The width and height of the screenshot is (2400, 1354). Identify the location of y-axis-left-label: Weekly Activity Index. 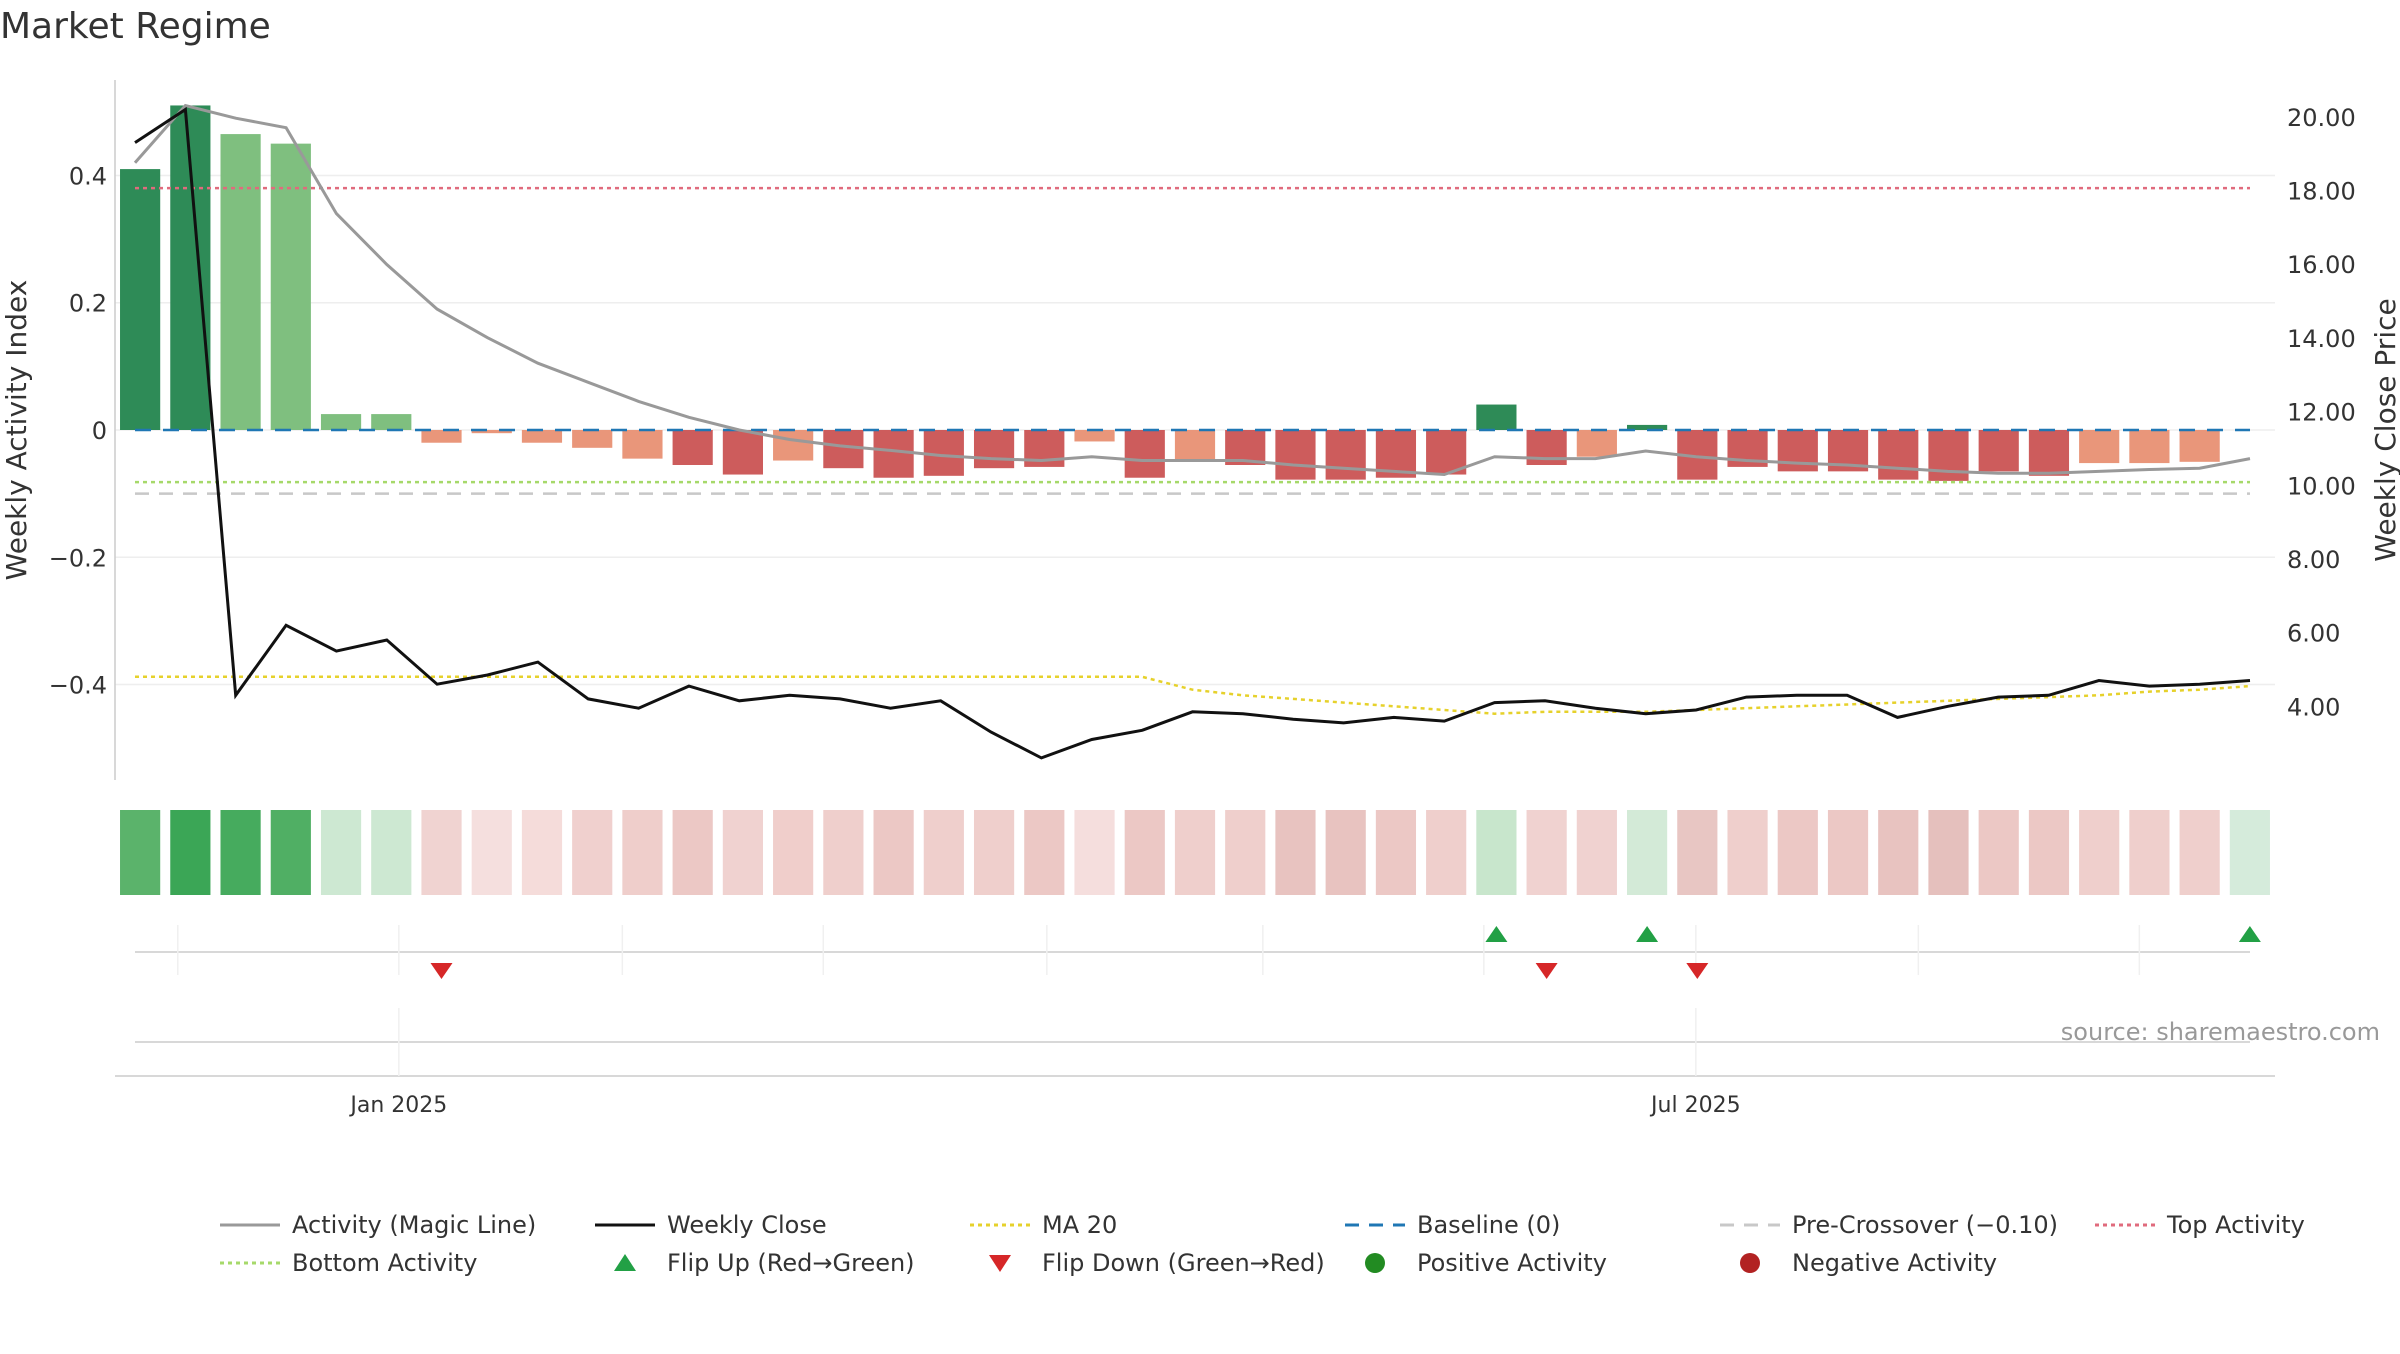
(16, 430).